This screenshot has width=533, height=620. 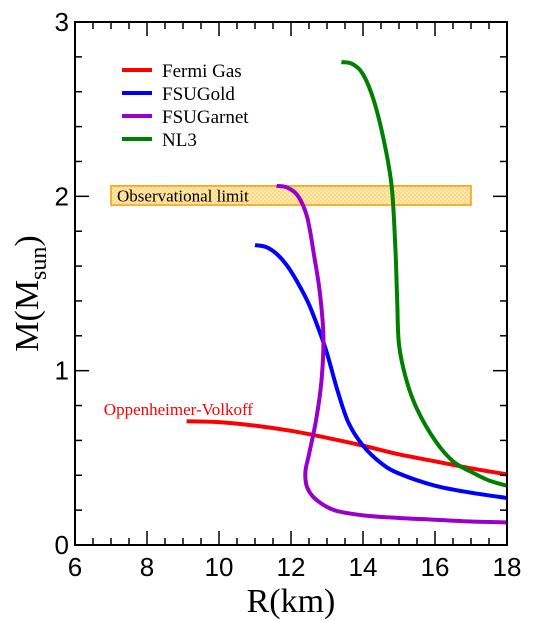 I want to click on y-axis-title: M(Msun), so click(x=30, y=293).